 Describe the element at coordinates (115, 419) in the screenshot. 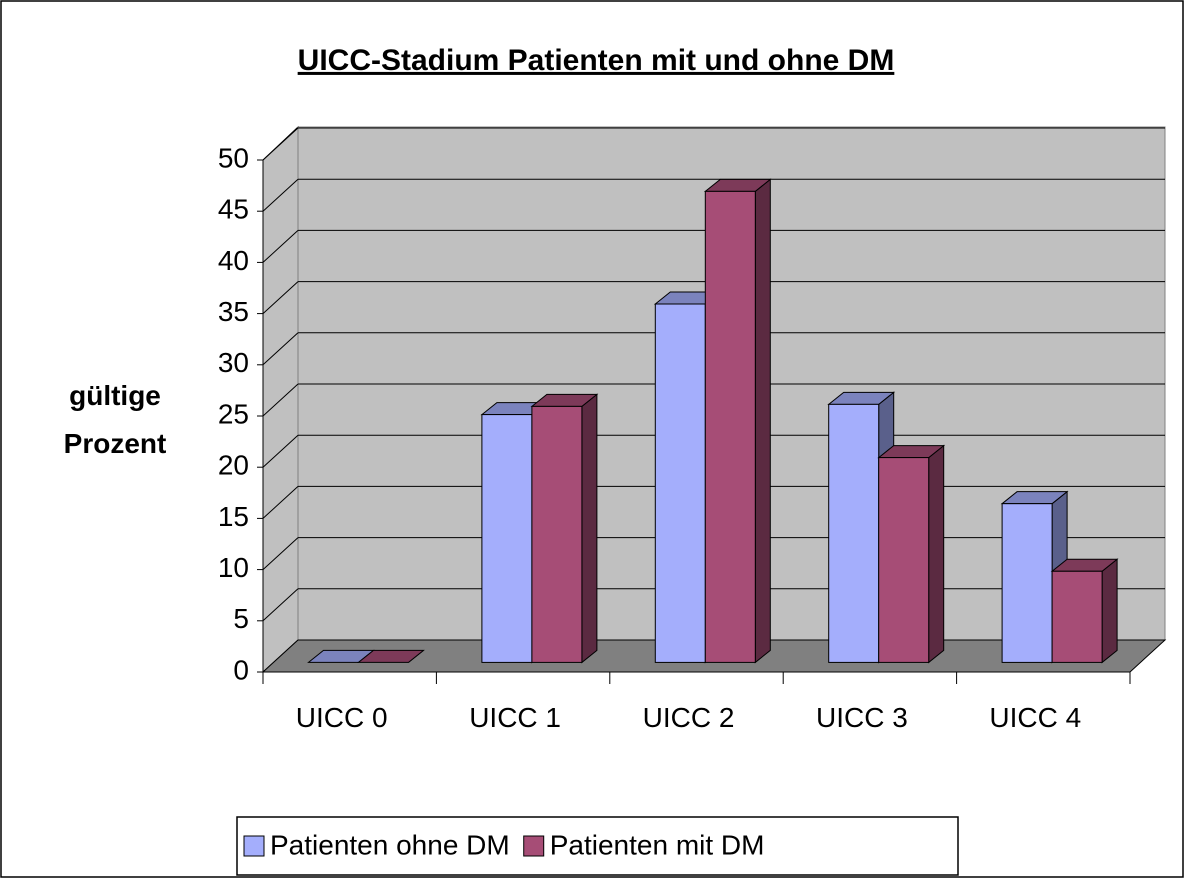

I see `y-axis-label: gültige Prozent` at that location.